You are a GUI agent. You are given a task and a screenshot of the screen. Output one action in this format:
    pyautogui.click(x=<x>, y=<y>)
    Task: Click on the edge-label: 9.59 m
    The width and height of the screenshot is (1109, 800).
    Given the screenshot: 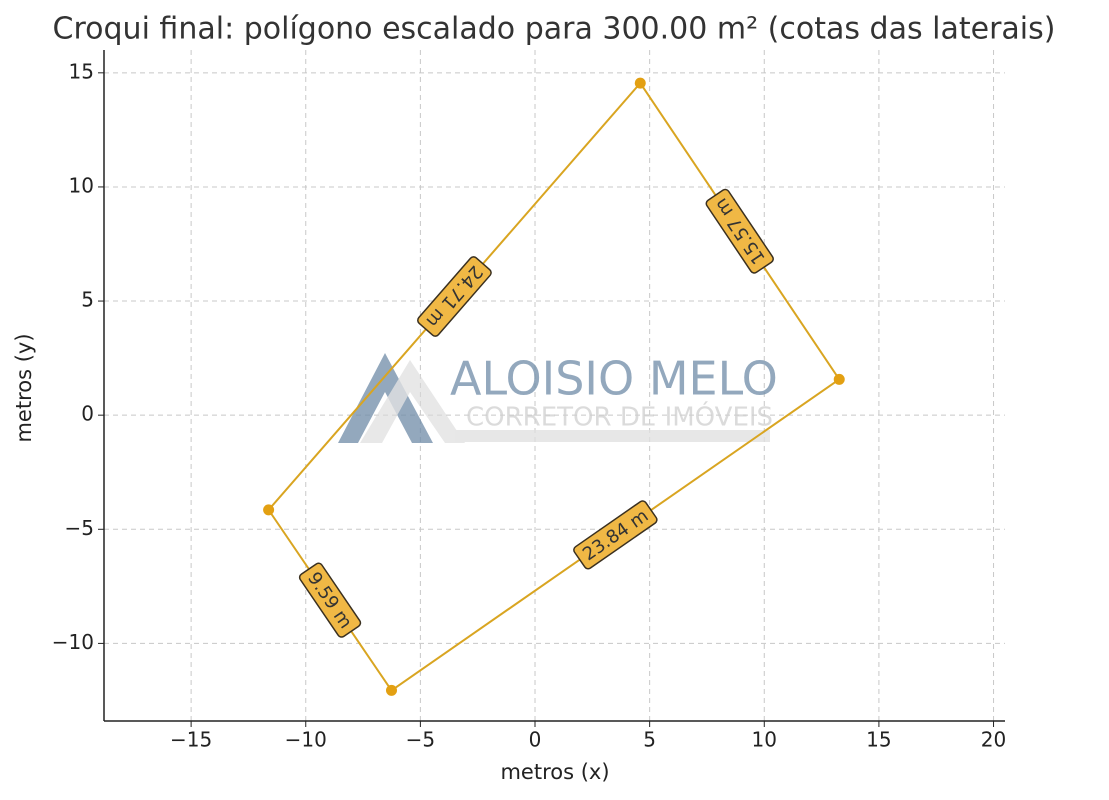 What is the action you would take?
    pyautogui.click(x=330, y=600)
    